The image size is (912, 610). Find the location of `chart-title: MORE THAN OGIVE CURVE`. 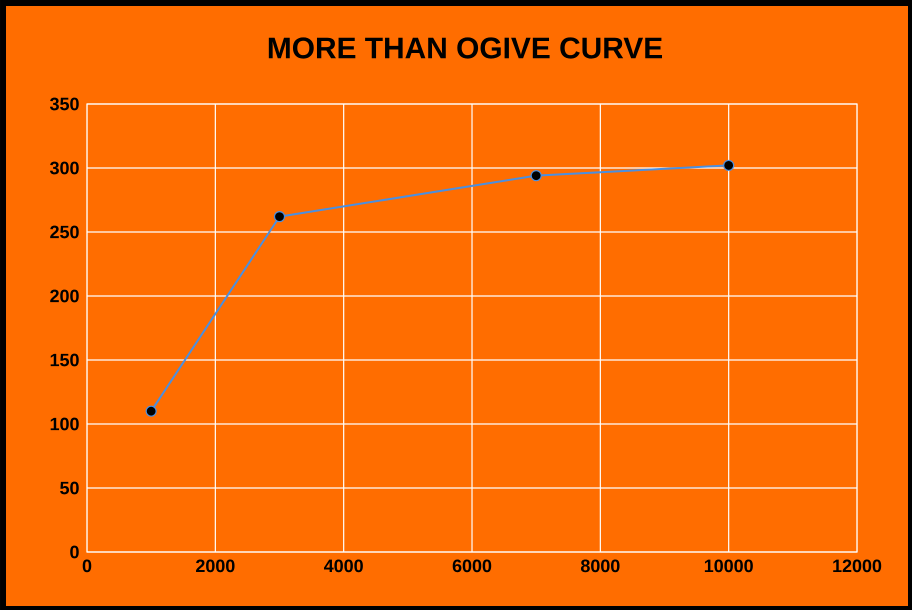

chart-title: MORE THAN OGIVE CURVE is located at coordinates (465, 48).